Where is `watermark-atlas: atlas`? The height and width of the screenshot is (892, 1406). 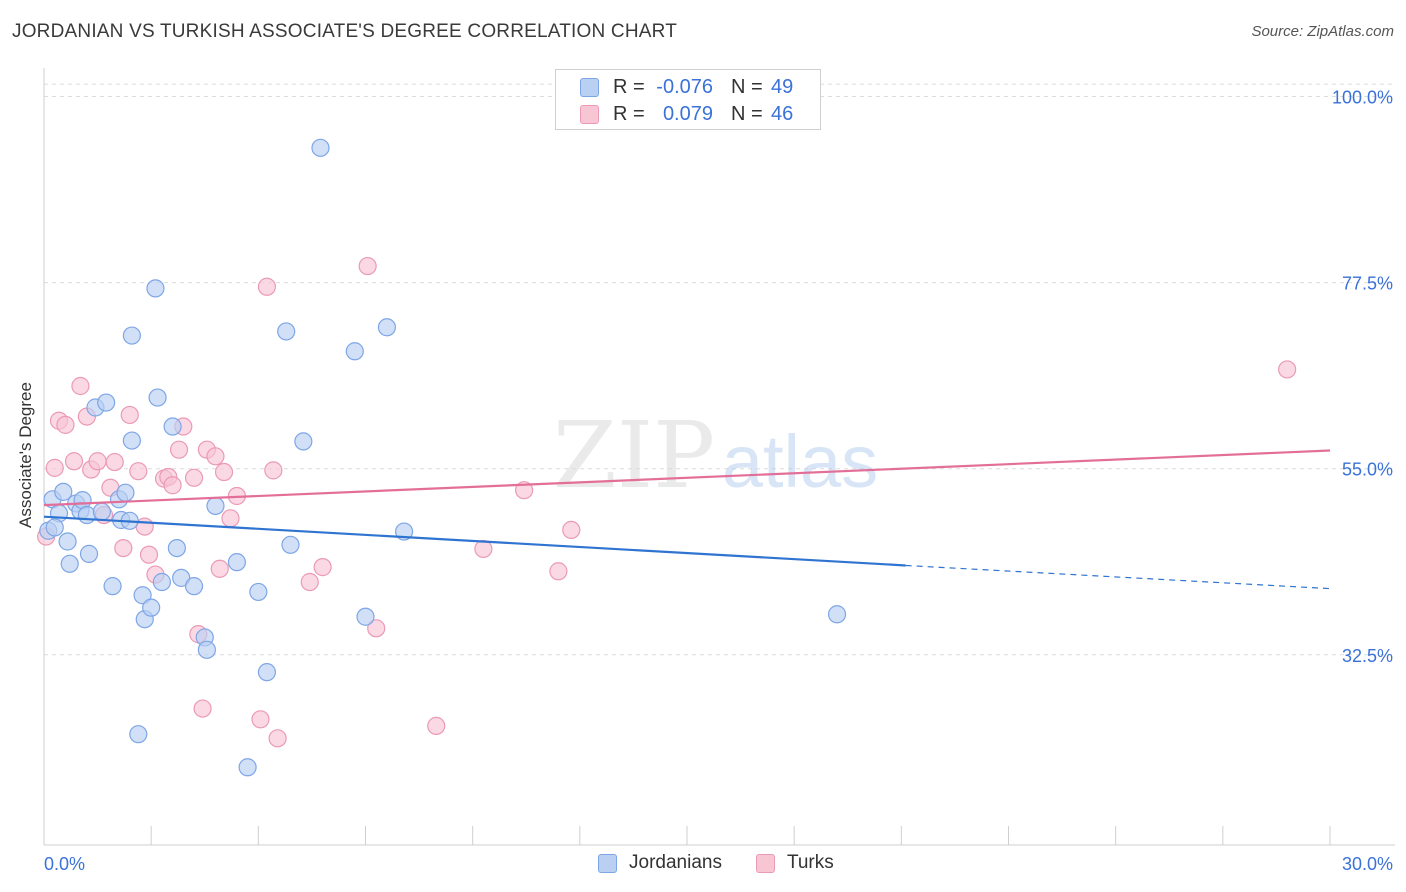 watermark-atlas: atlas is located at coordinates (800, 461).